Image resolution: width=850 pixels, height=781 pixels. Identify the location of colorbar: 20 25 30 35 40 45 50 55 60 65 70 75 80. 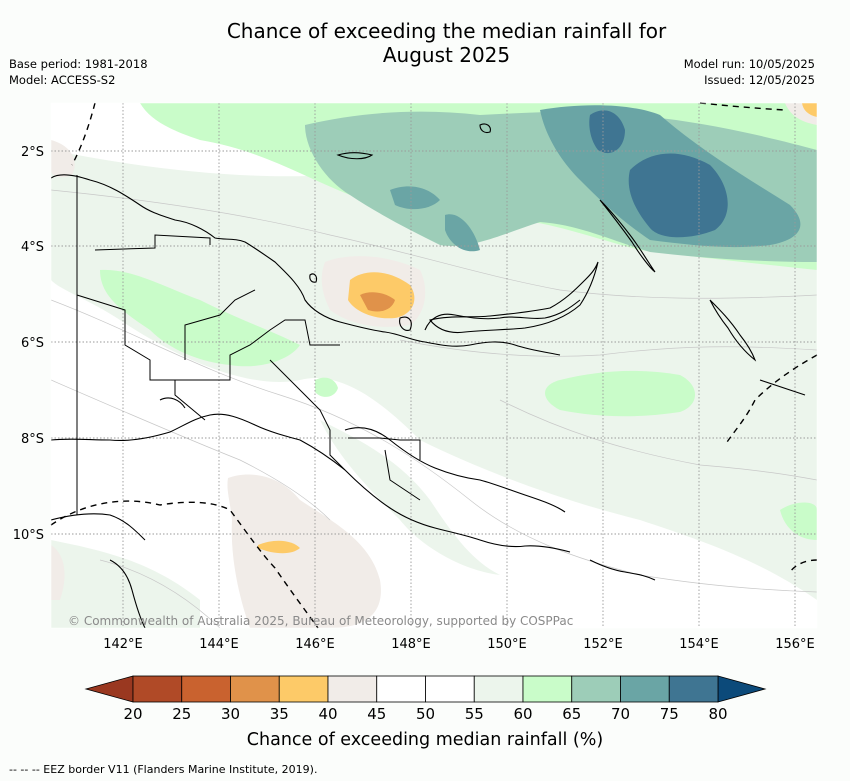
(425, 699).